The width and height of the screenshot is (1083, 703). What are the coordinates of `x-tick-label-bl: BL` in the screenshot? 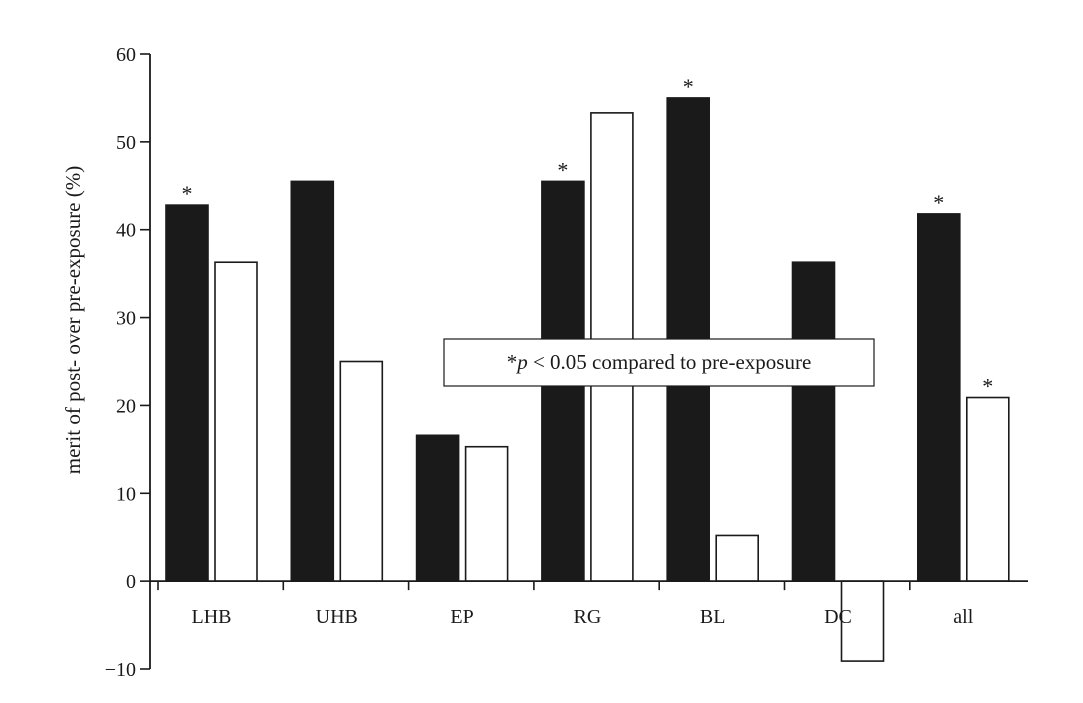 It's located at (713, 617).